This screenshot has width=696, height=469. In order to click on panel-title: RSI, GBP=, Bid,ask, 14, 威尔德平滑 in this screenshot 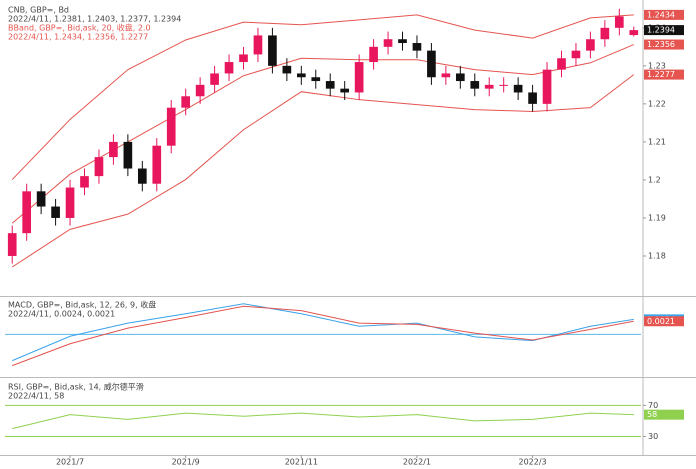, I will do `click(76, 387)`.